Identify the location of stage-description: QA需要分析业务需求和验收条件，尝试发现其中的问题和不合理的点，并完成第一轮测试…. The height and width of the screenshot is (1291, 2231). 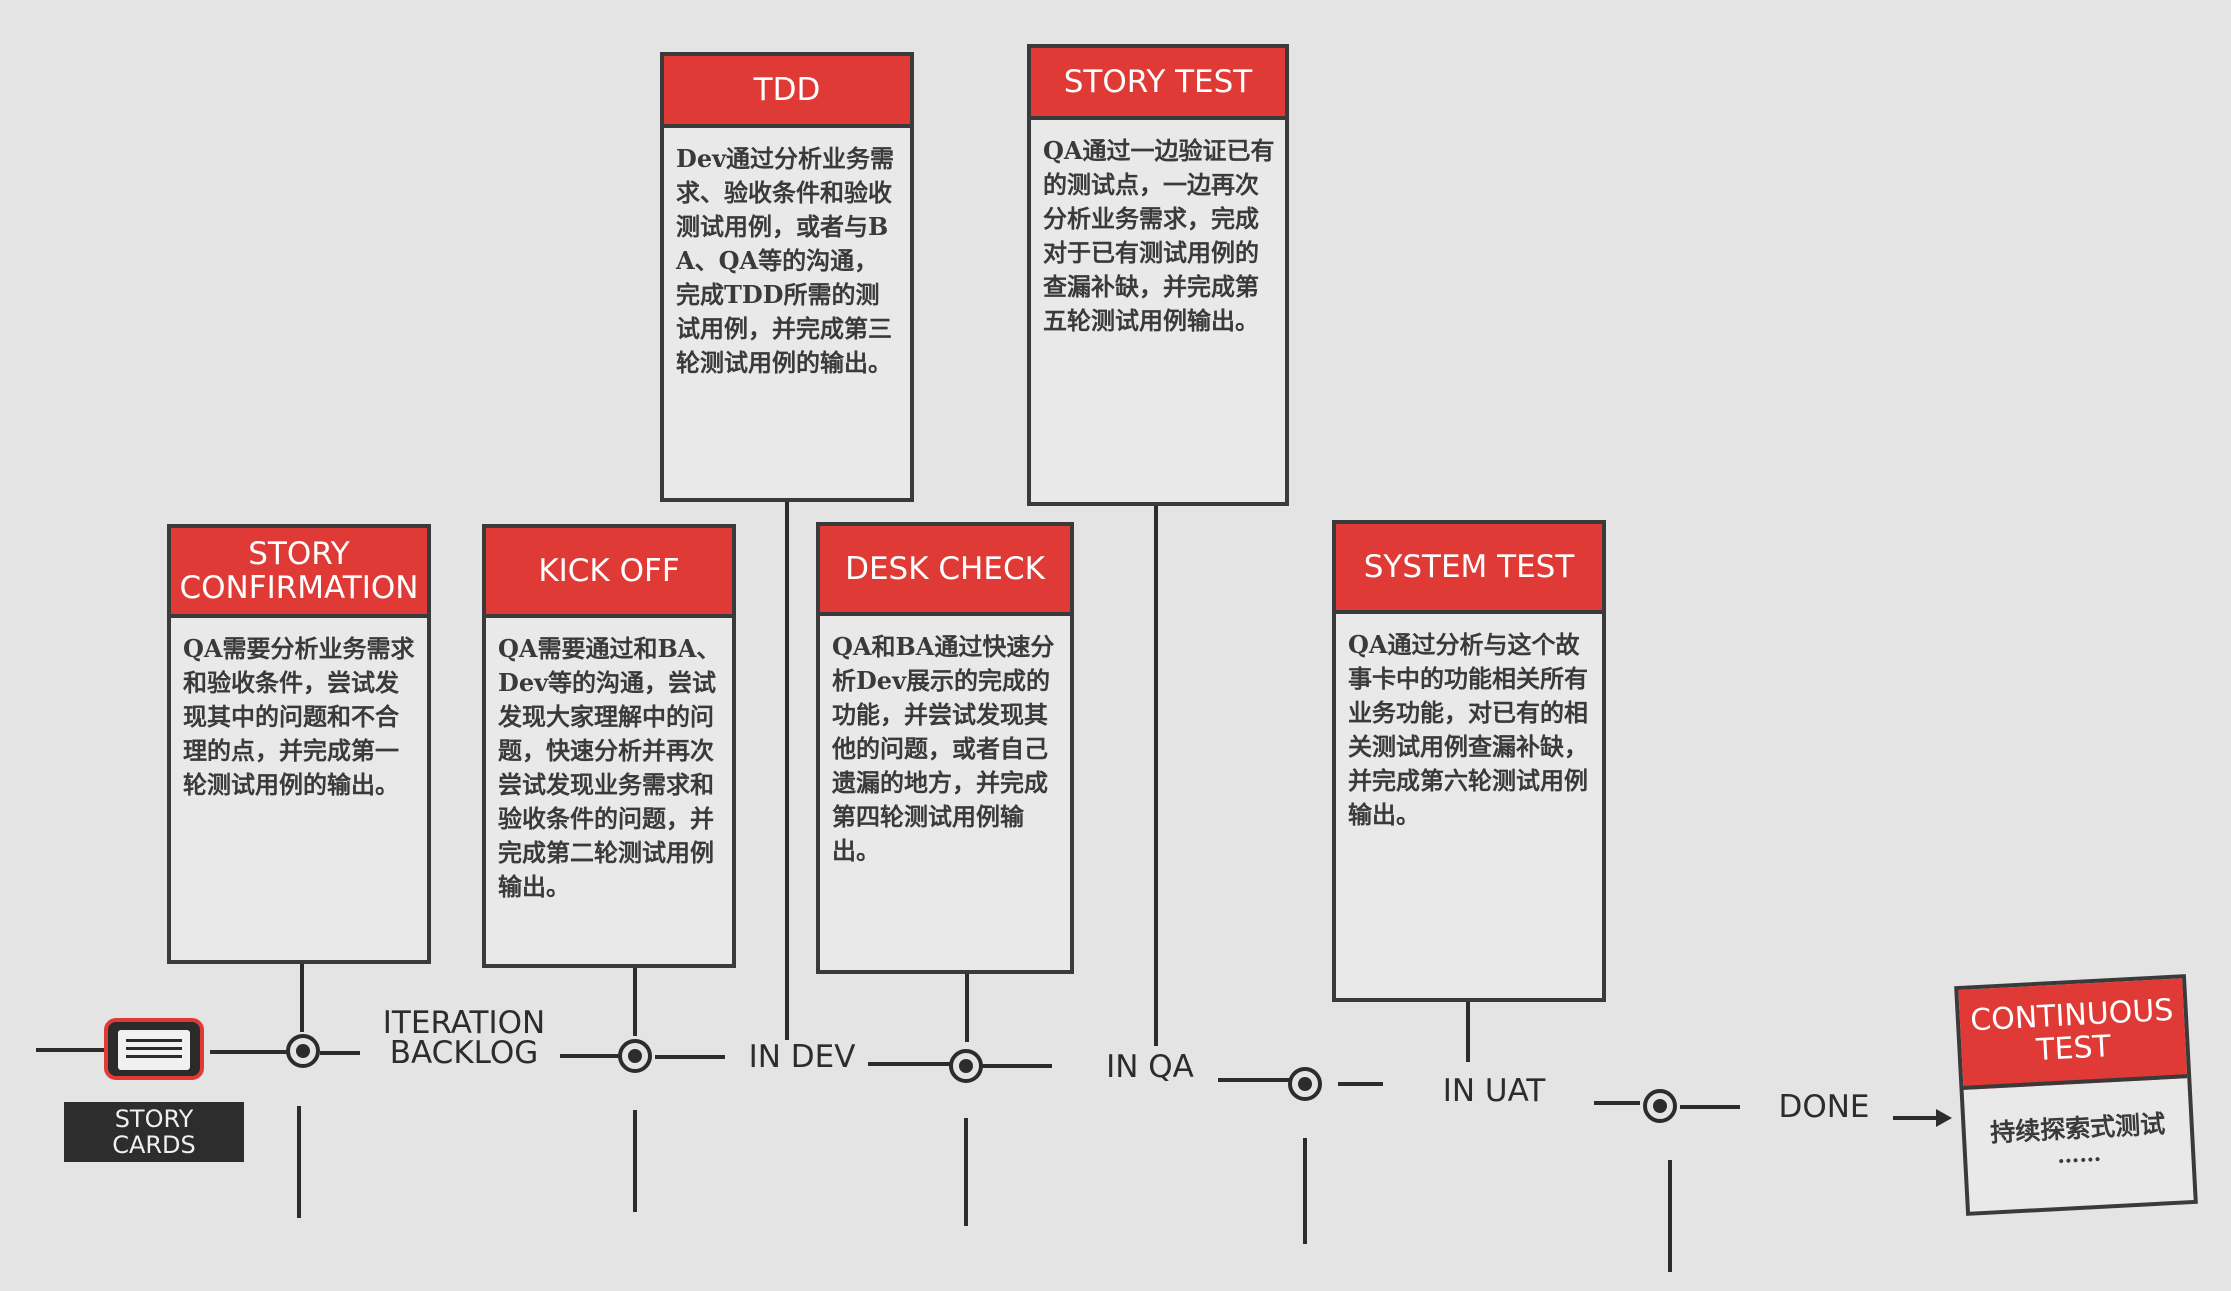
(299, 716).